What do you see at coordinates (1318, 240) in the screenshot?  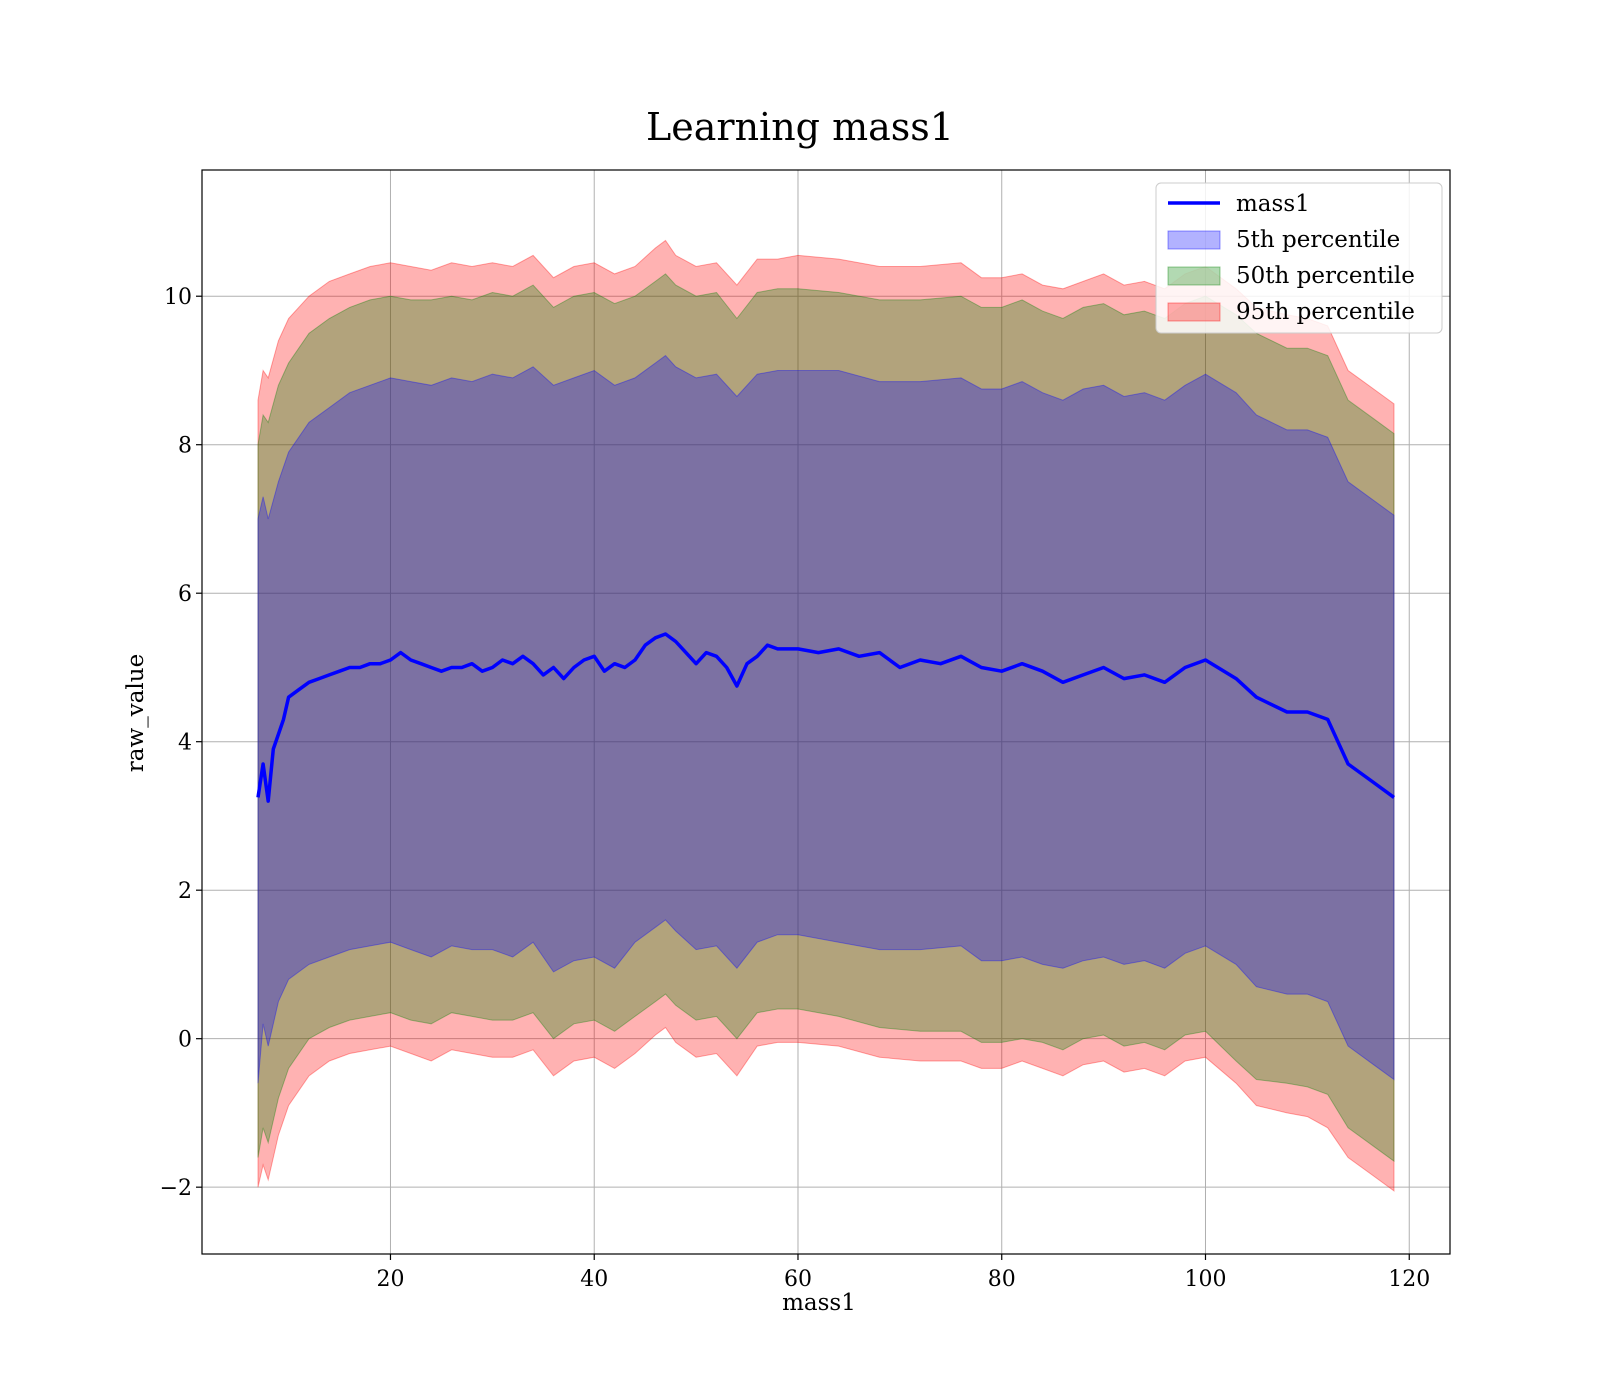 I see `legend-entry-label: 5th percentile` at bounding box center [1318, 240].